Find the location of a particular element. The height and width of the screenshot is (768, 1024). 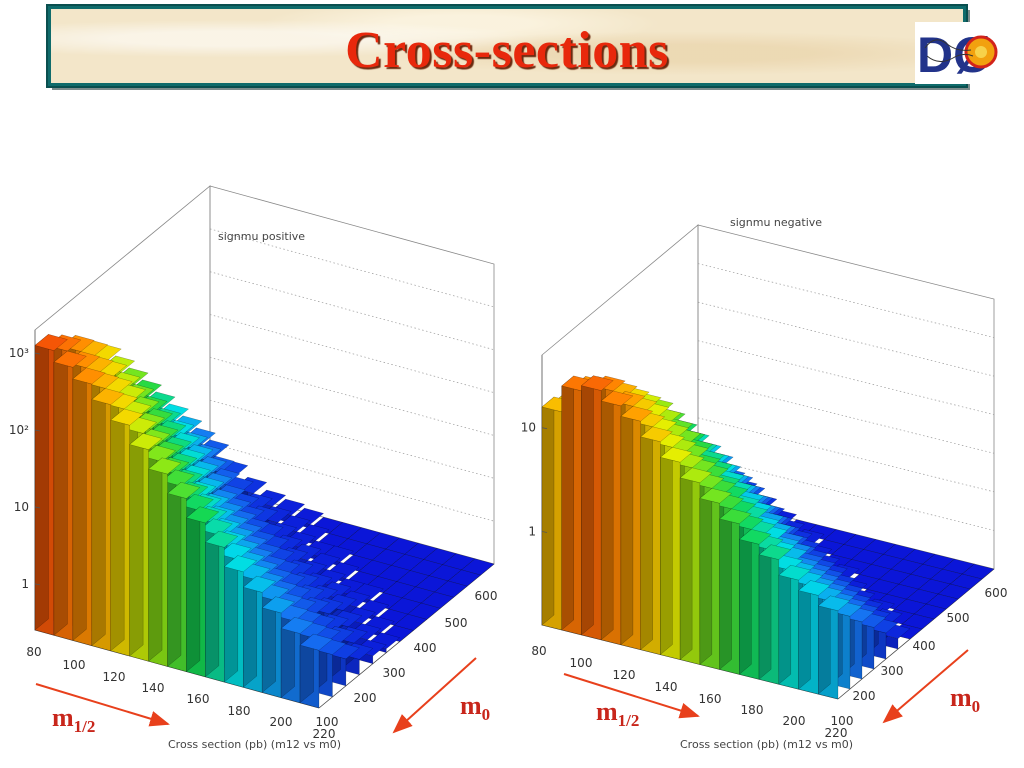

x-tick-label: 80 is located at coordinates (538, 651).